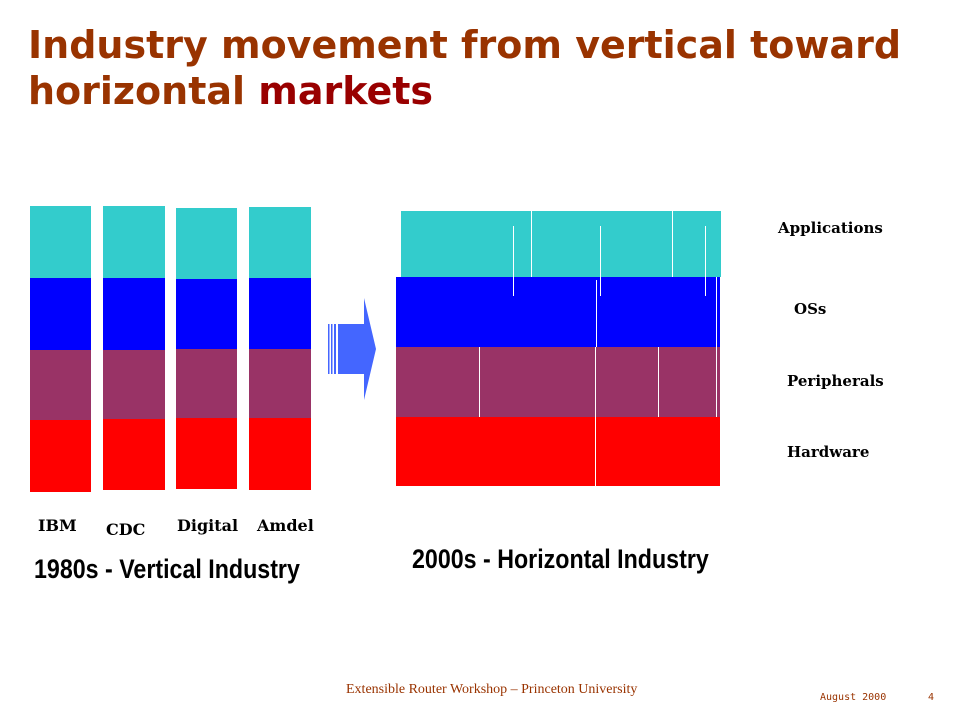 The image size is (960, 720). Describe the element at coordinates (830, 228) in the screenshot. I see `layer-label-applications: Applications` at that location.